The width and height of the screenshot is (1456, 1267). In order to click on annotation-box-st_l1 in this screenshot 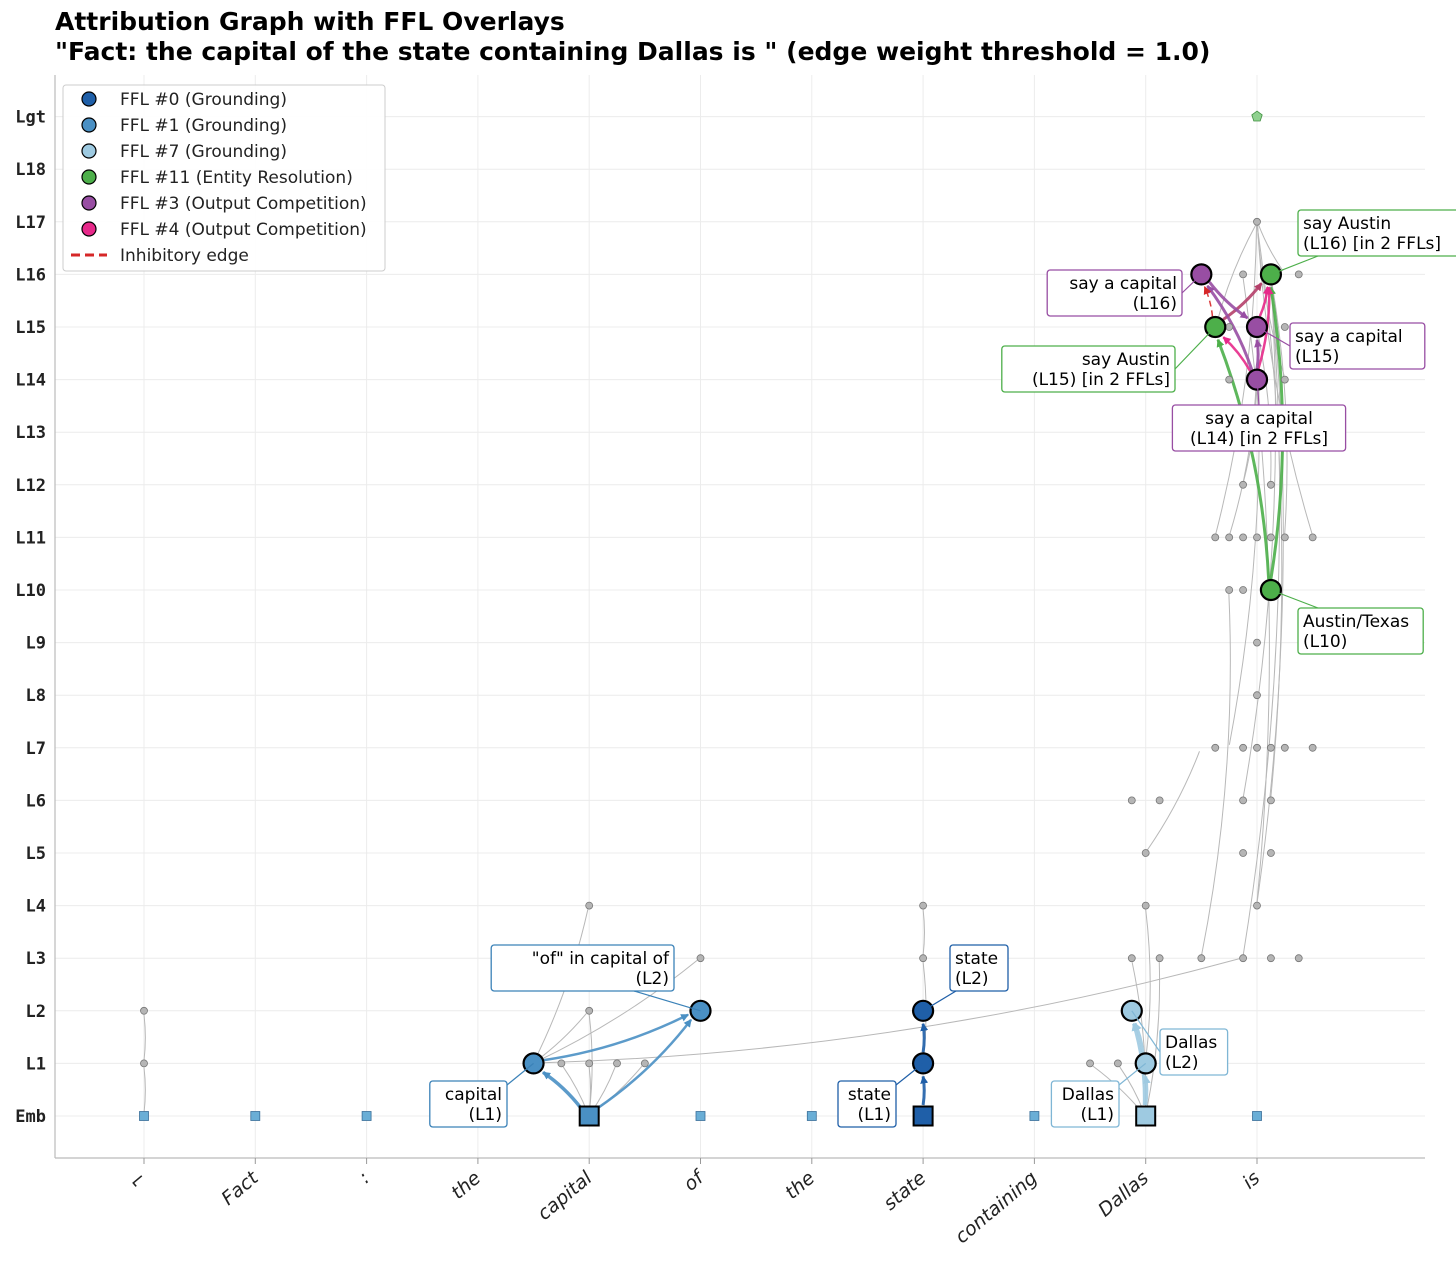, I will do `click(867, 1104)`.